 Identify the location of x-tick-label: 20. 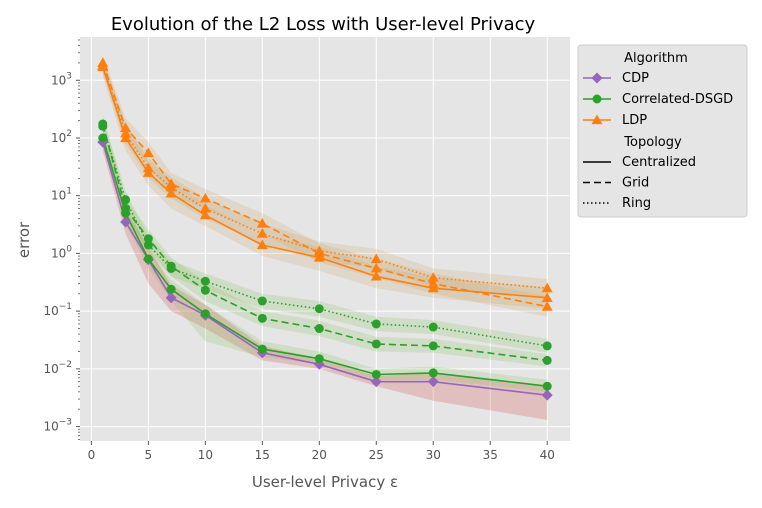
(319, 455).